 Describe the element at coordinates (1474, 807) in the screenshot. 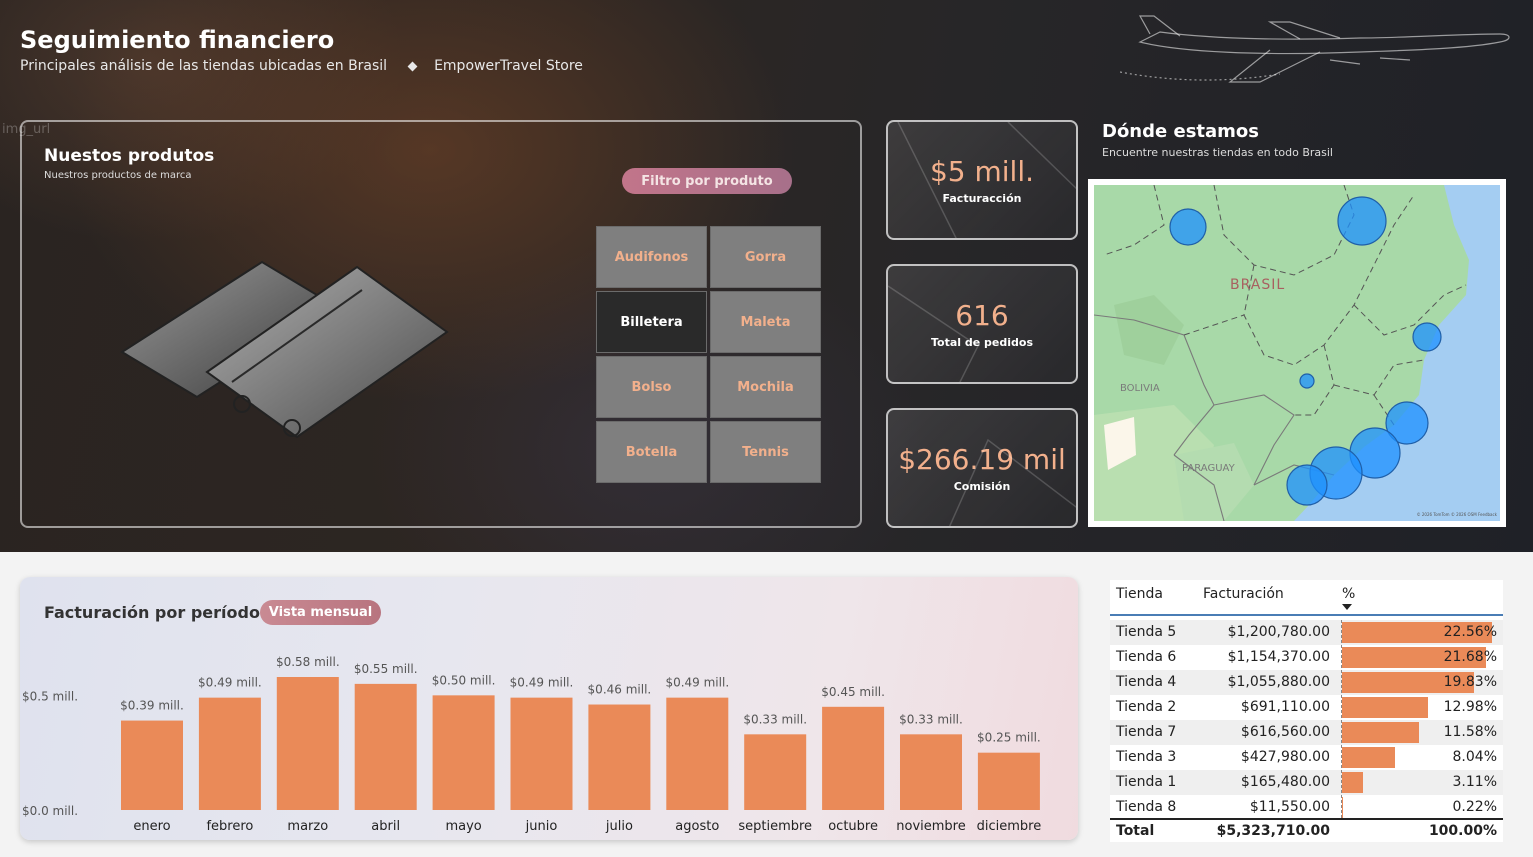

I see `cell-pct: 0.22%` at that location.